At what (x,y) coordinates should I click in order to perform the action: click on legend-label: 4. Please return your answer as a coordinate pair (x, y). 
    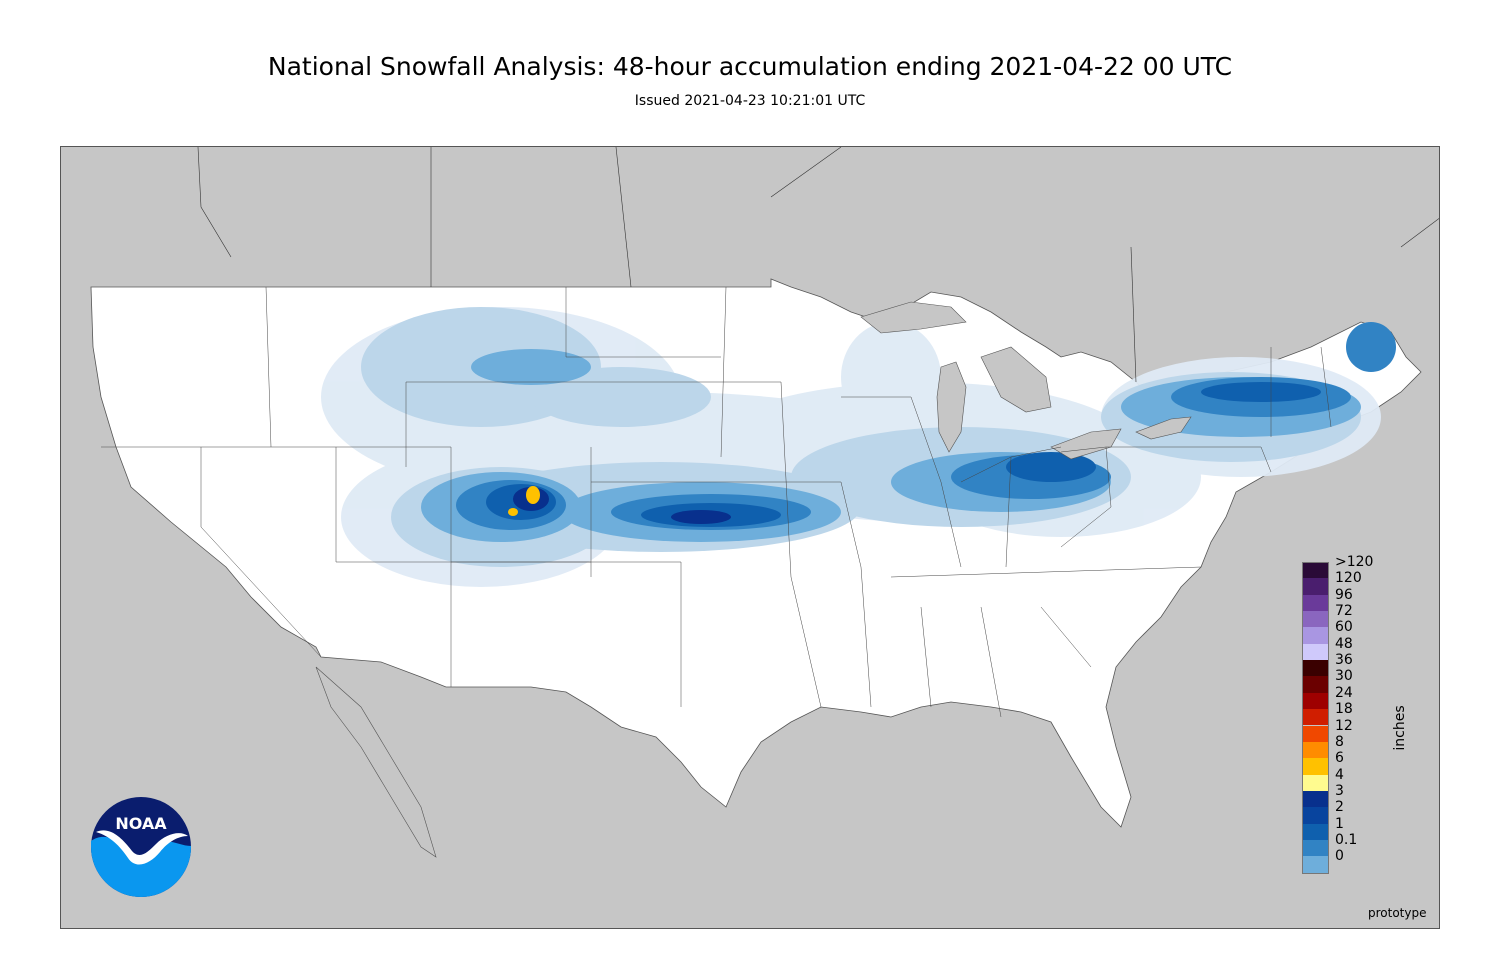
    Looking at the image, I should click on (1339, 774).